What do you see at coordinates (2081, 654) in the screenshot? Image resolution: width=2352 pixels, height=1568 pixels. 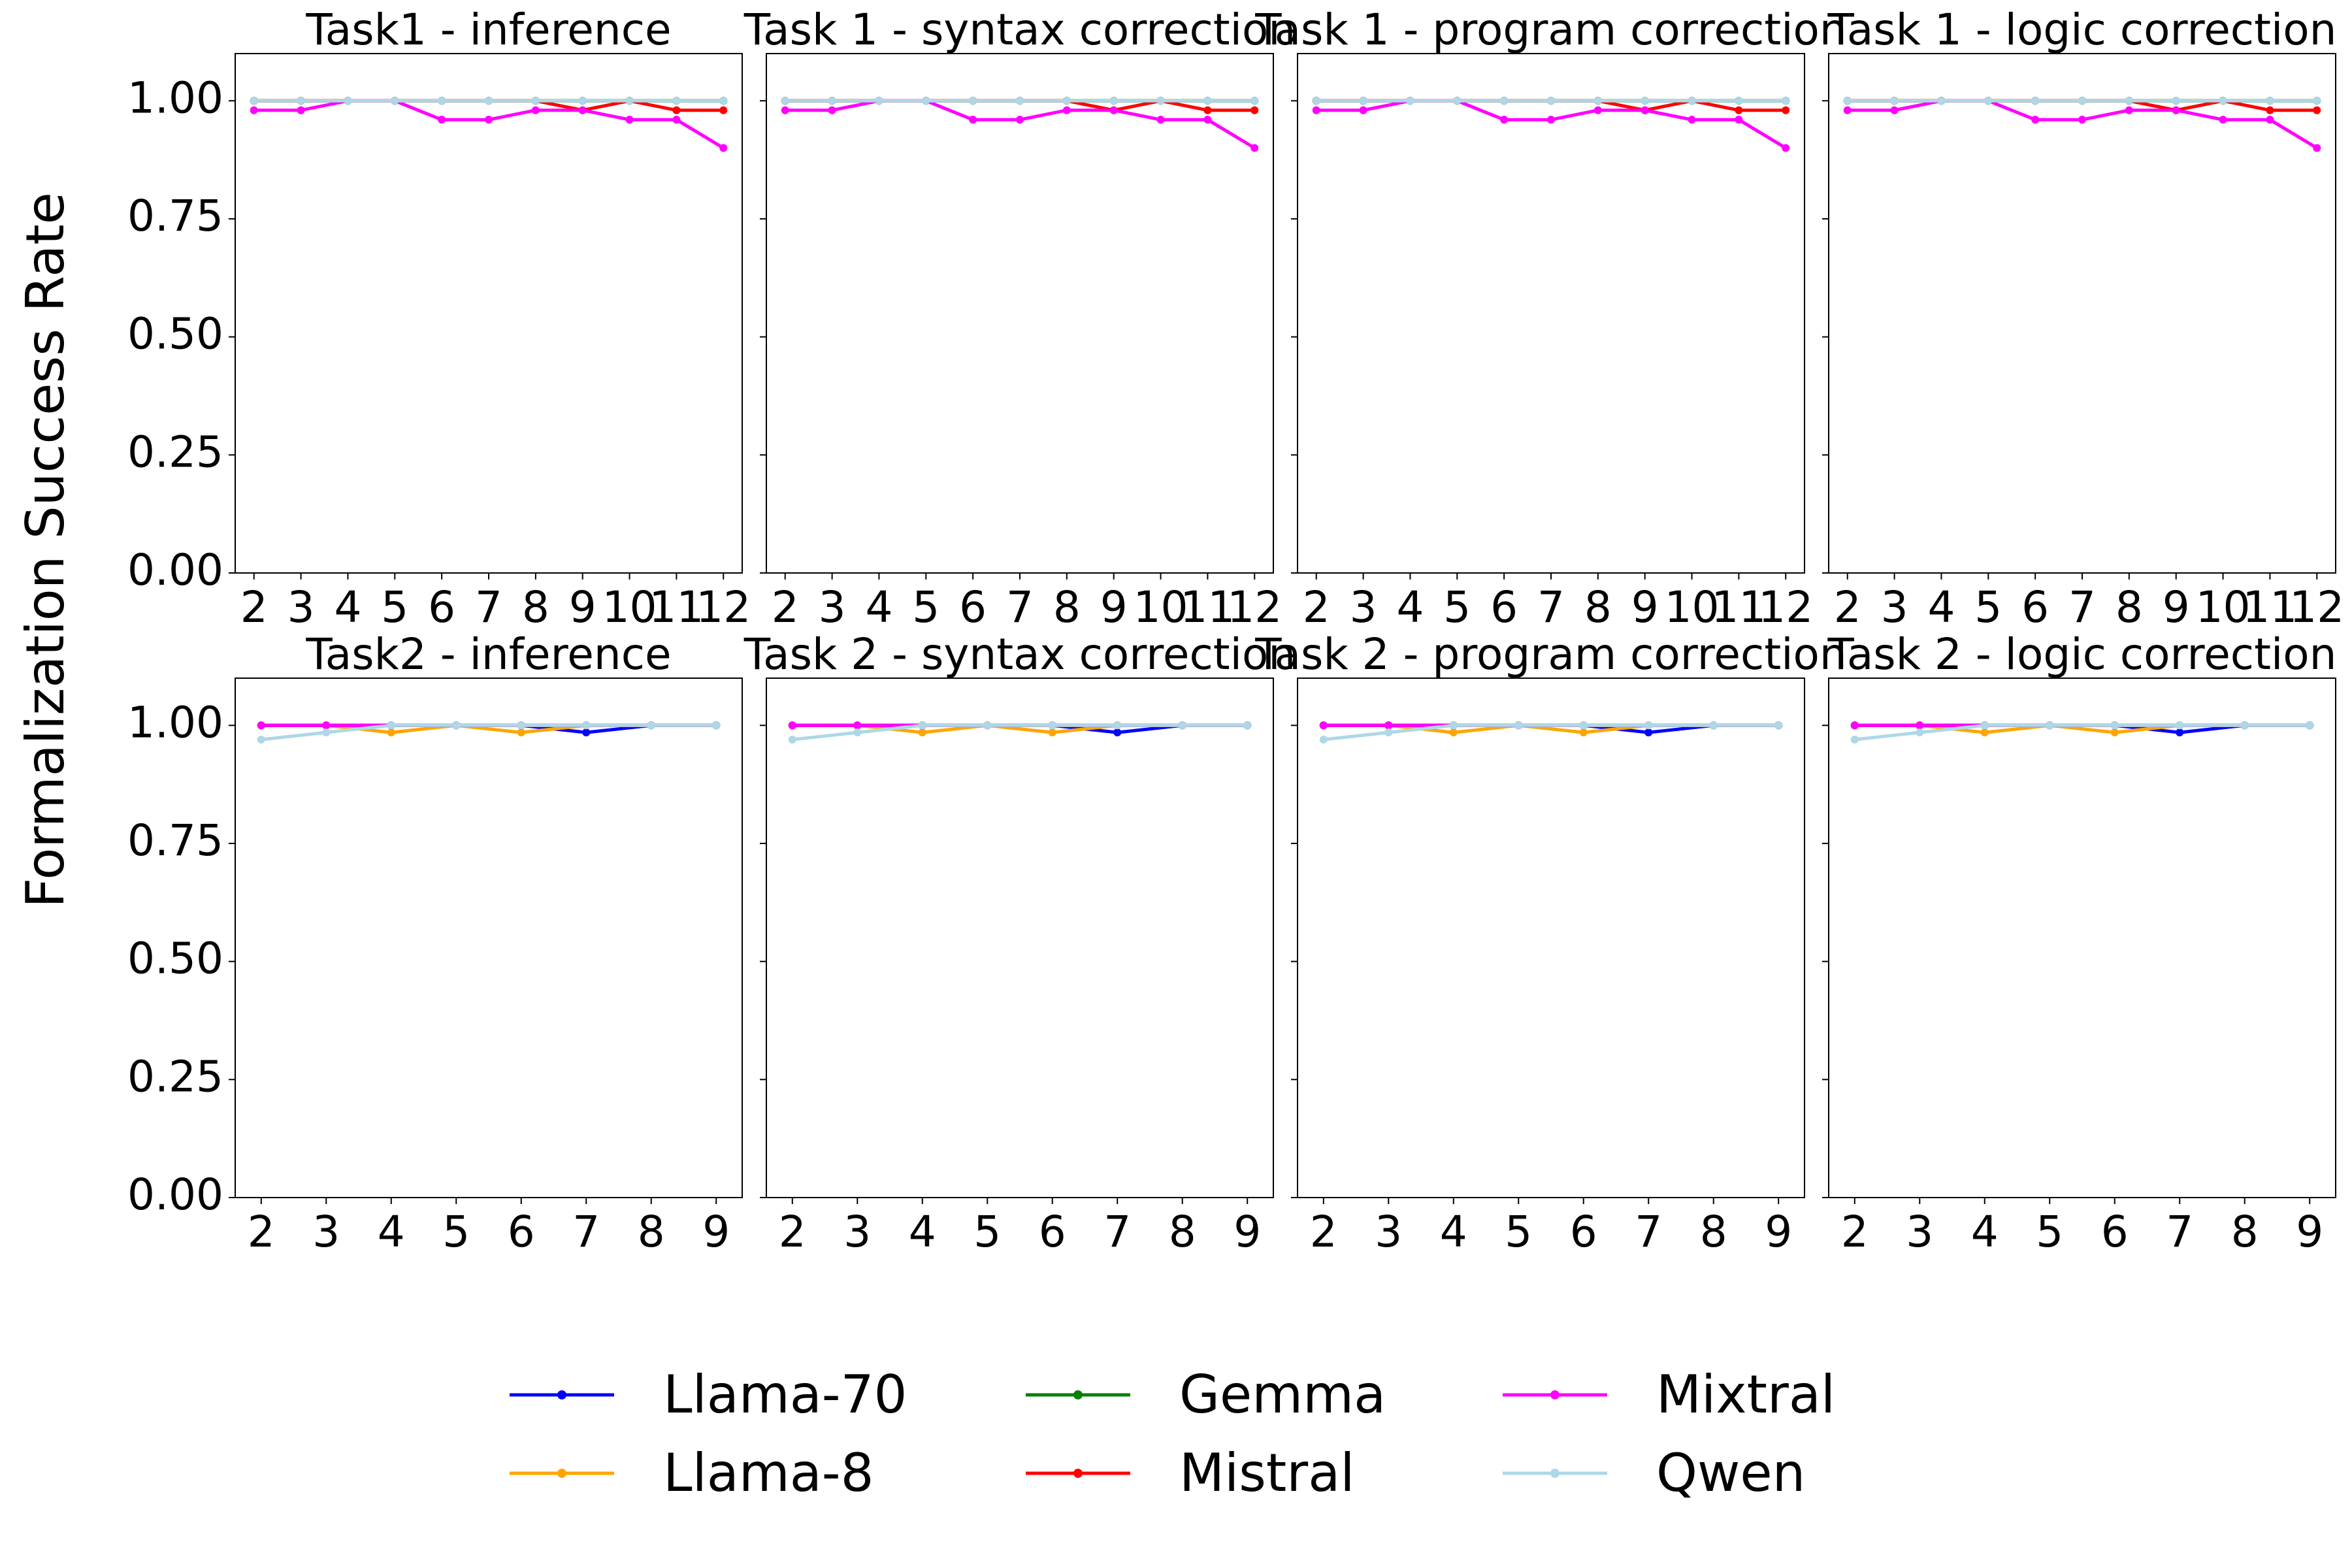 I see `panel-title: Task 2 - logic correction` at bounding box center [2081, 654].